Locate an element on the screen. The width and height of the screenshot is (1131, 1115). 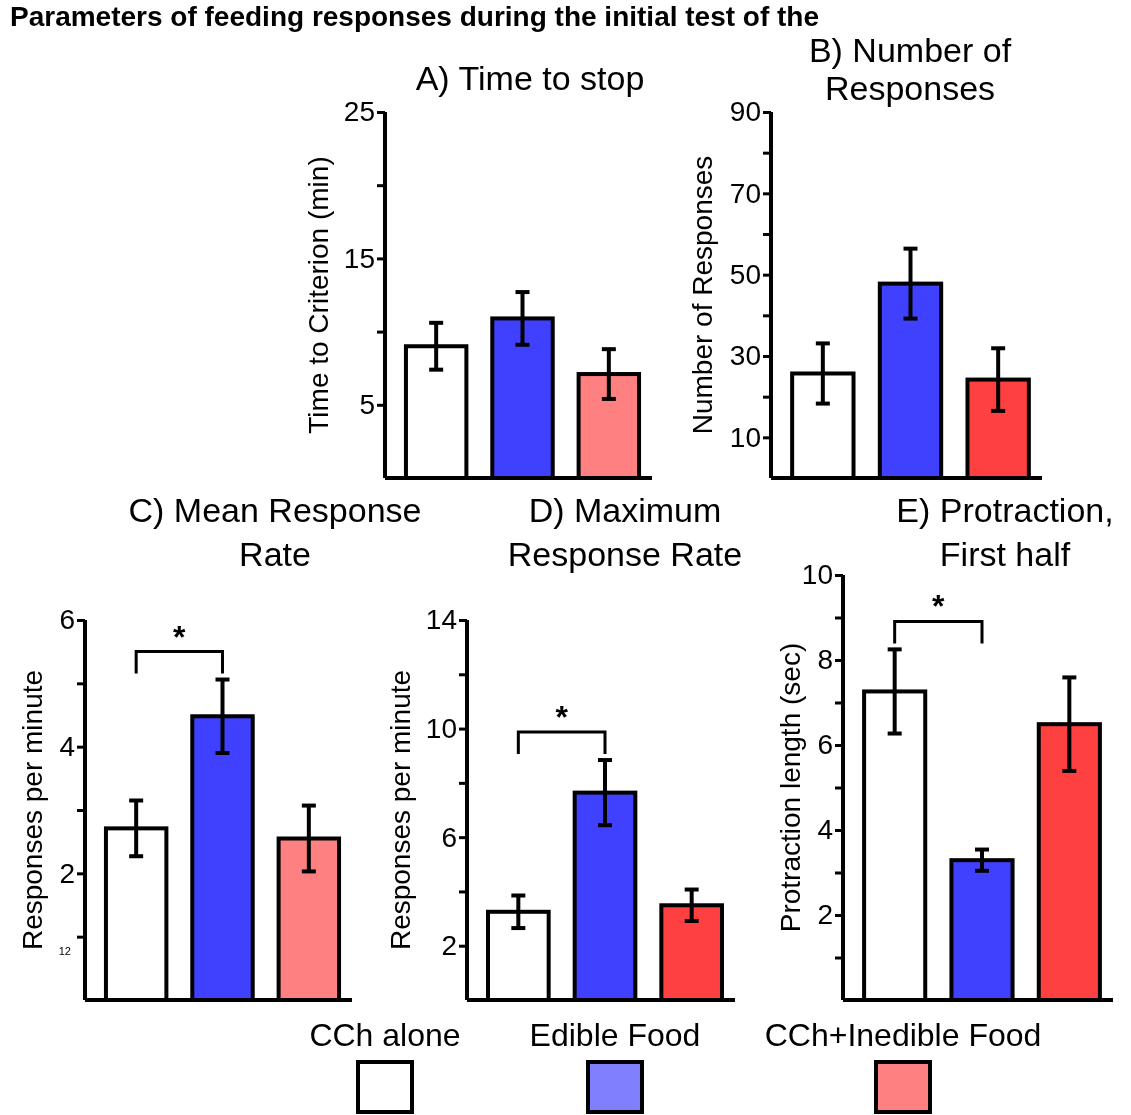
y-tick-label: 8 is located at coordinates (825, 660).